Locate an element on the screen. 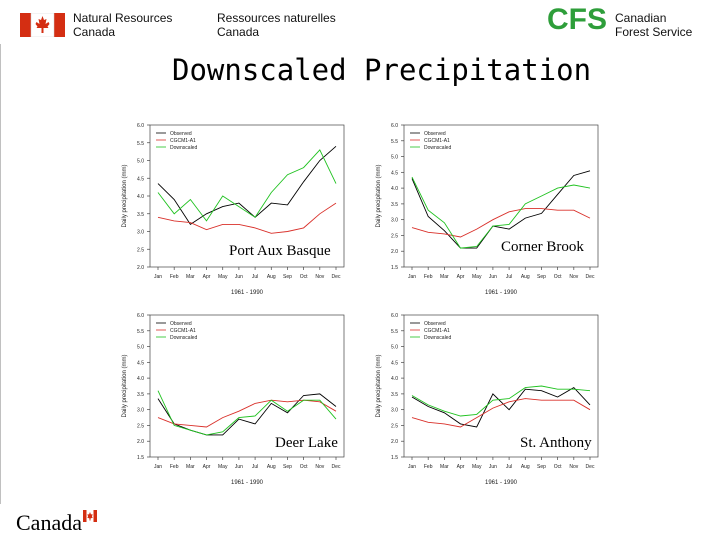 Image resolution: width=720 pixels, height=540 pixels. x-tick-label: Apr is located at coordinates (461, 277).